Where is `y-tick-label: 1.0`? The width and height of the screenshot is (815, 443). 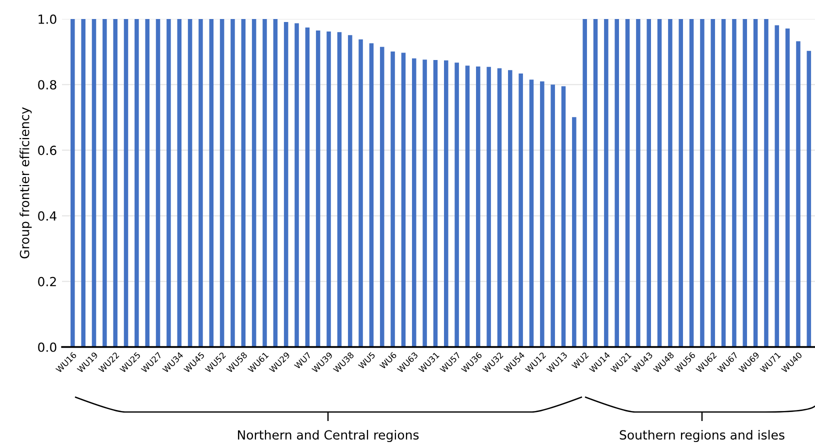 y-tick-label: 1.0 is located at coordinates (47, 19).